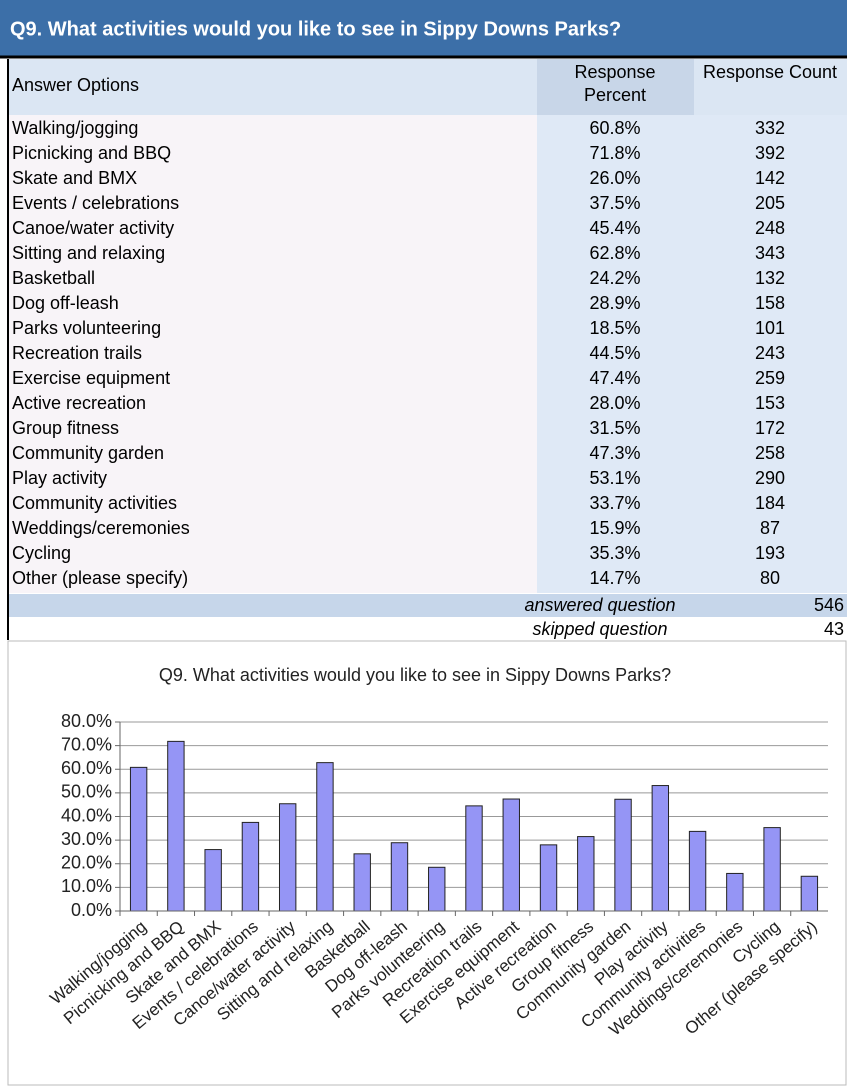  Describe the element at coordinates (770, 128) in the screenshot. I see `count-cell: 332` at that location.